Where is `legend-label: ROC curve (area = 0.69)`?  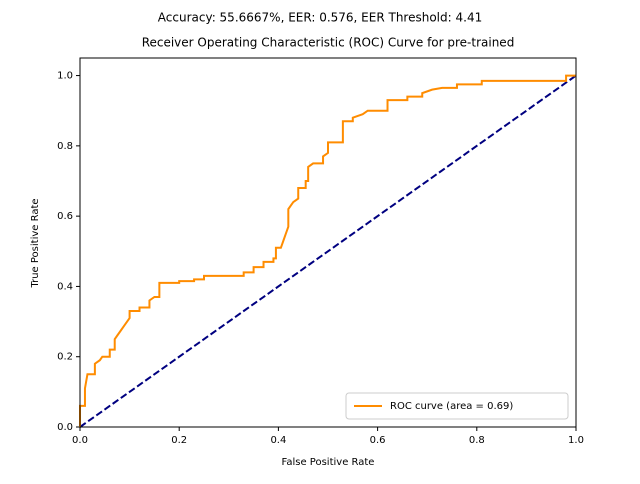 legend-label: ROC curve (area = 0.69) is located at coordinates (451, 406).